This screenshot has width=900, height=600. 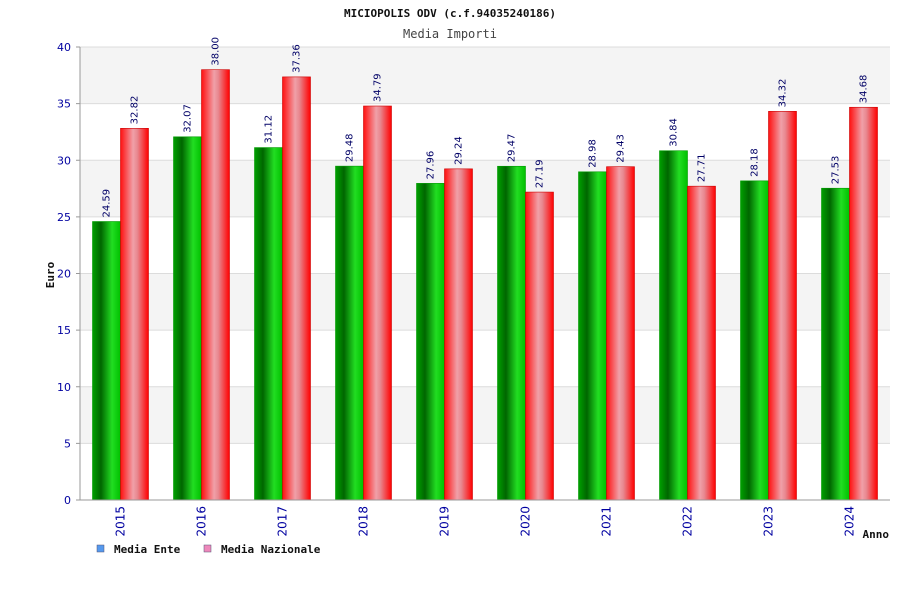 What do you see at coordinates (593, 153) in the screenshot?
I see `data-label: 28.98` at bounding box center [593, 153].